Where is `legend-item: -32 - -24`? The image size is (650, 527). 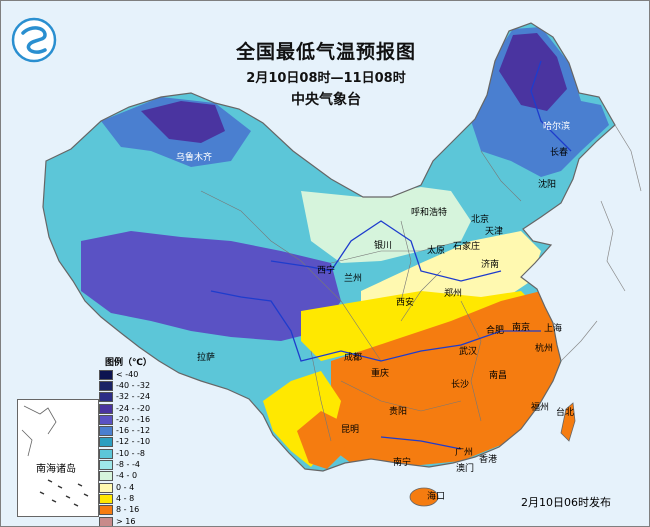
legend-item: -32 - -24 is located at coordinates (136, 397).